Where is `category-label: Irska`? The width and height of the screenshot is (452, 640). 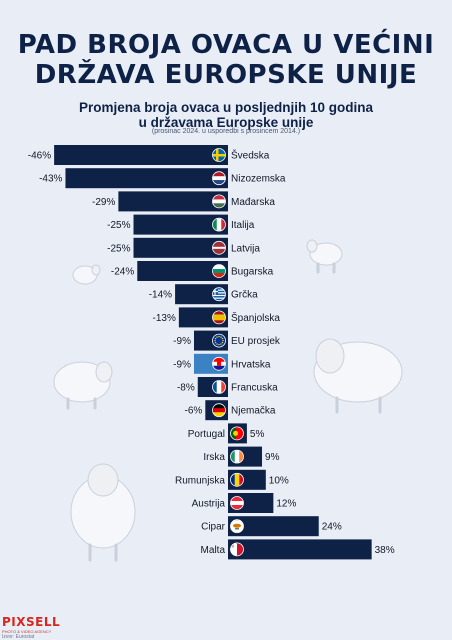
category-label: Irska is located at coordinates (214, 457).